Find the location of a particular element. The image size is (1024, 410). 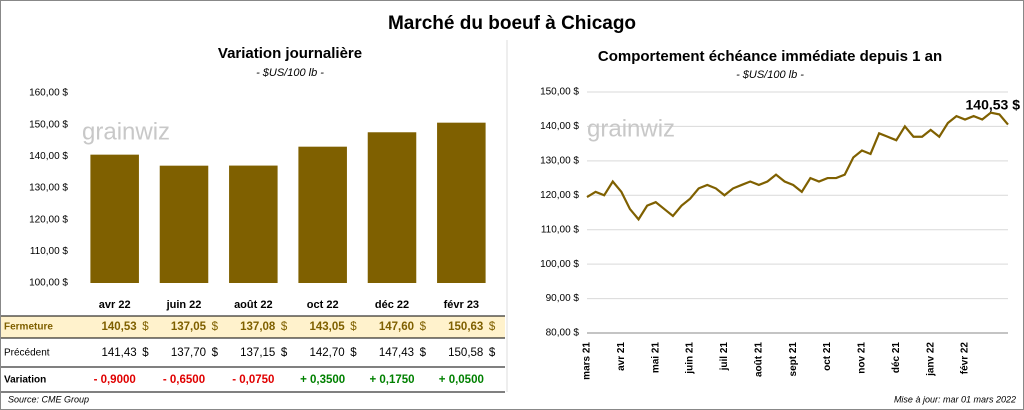

row-label: Variation is located at coordinates (25, 380).